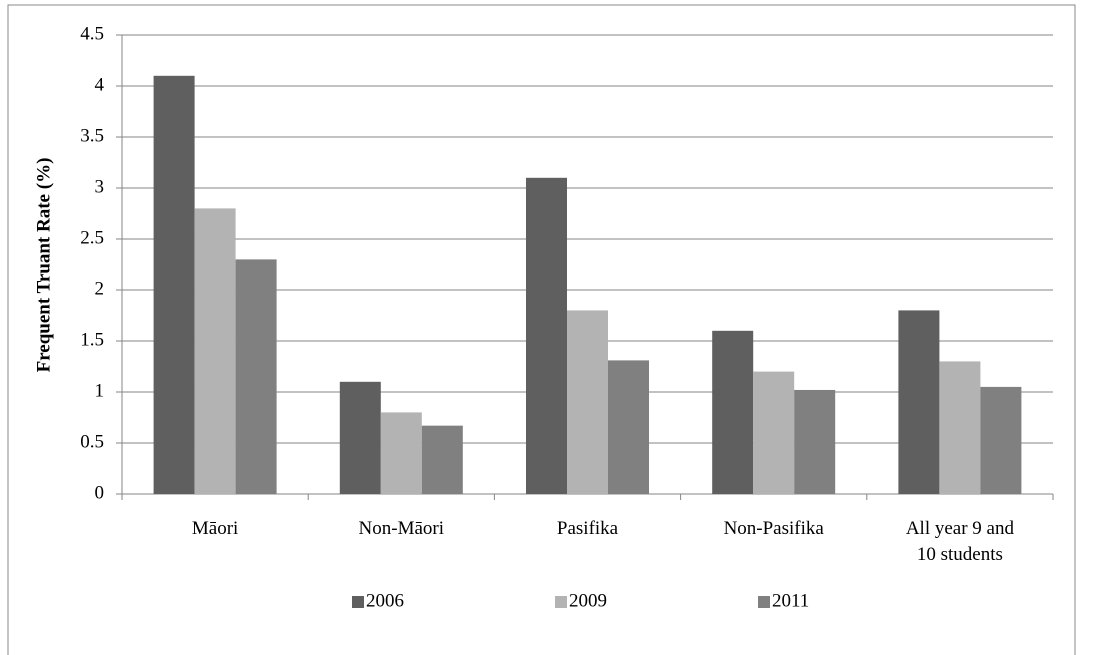  I want to click on x-tick-label: Non-Pasifika, so click(774, 528).